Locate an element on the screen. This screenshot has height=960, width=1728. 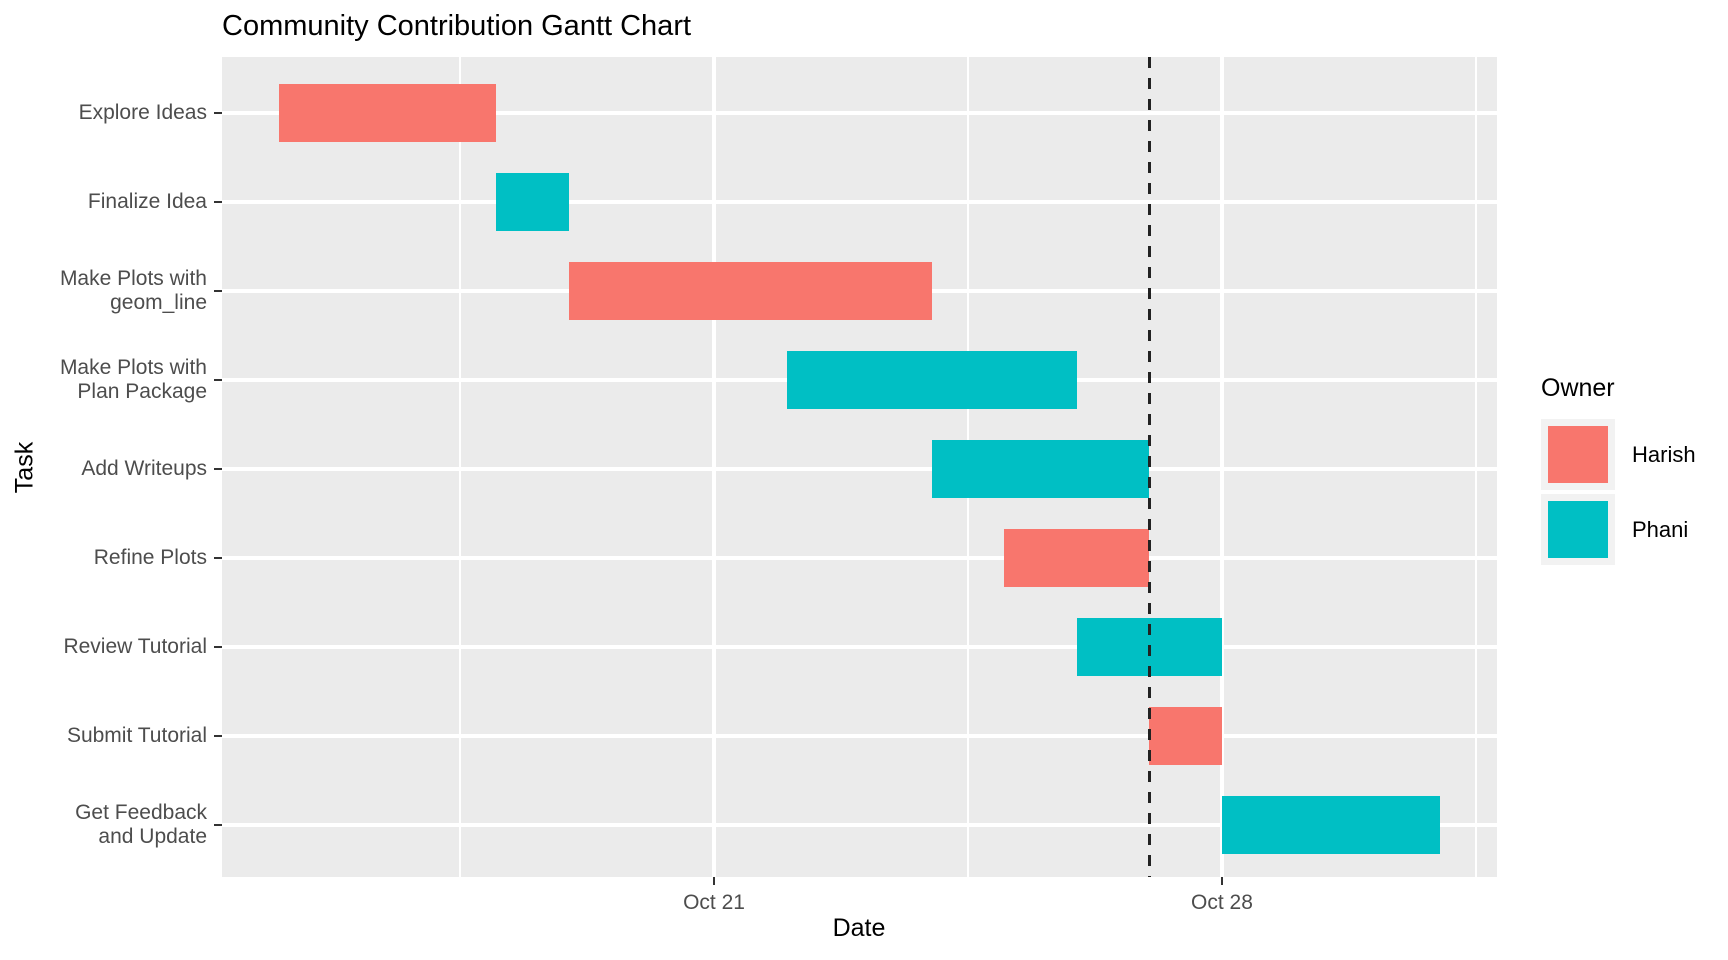
y-axis-label: Make Plots with Plan Package is located at coordinates (107, 380).